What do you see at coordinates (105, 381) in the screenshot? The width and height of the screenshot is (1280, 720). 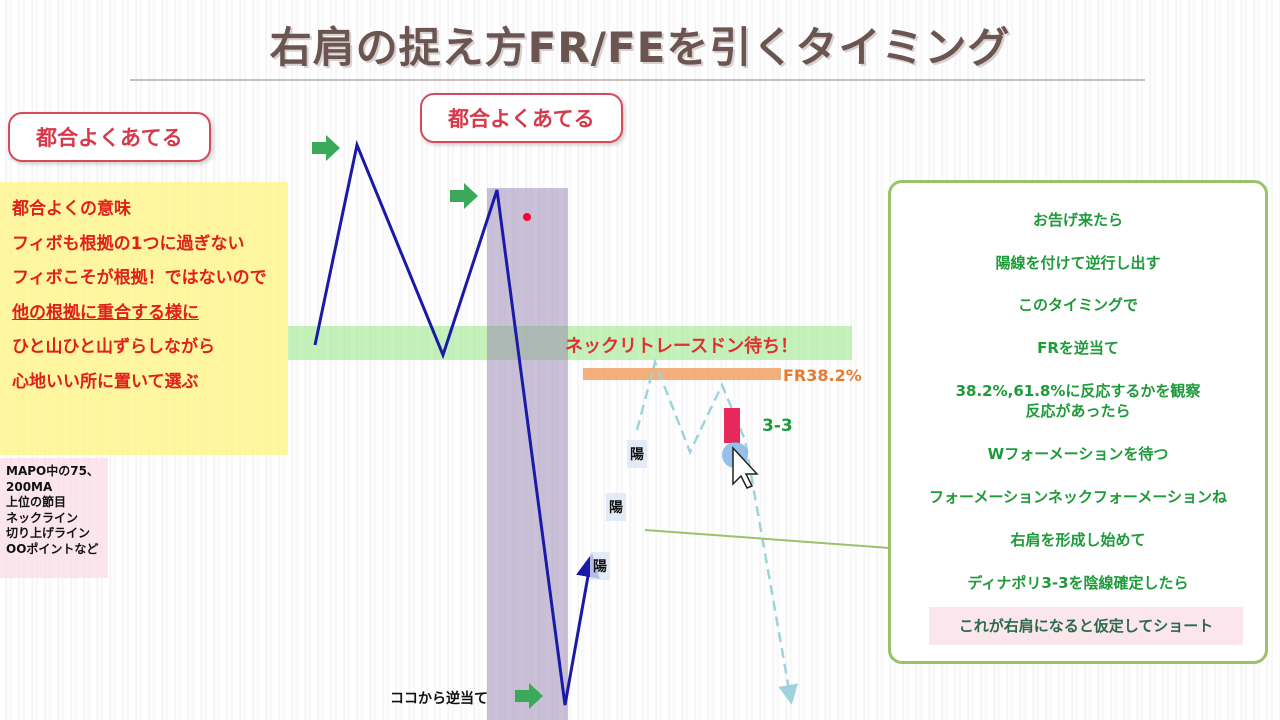 I see `meaning-line: 心地いい所に置いて選ぶ` at bounding box center [105, 381].